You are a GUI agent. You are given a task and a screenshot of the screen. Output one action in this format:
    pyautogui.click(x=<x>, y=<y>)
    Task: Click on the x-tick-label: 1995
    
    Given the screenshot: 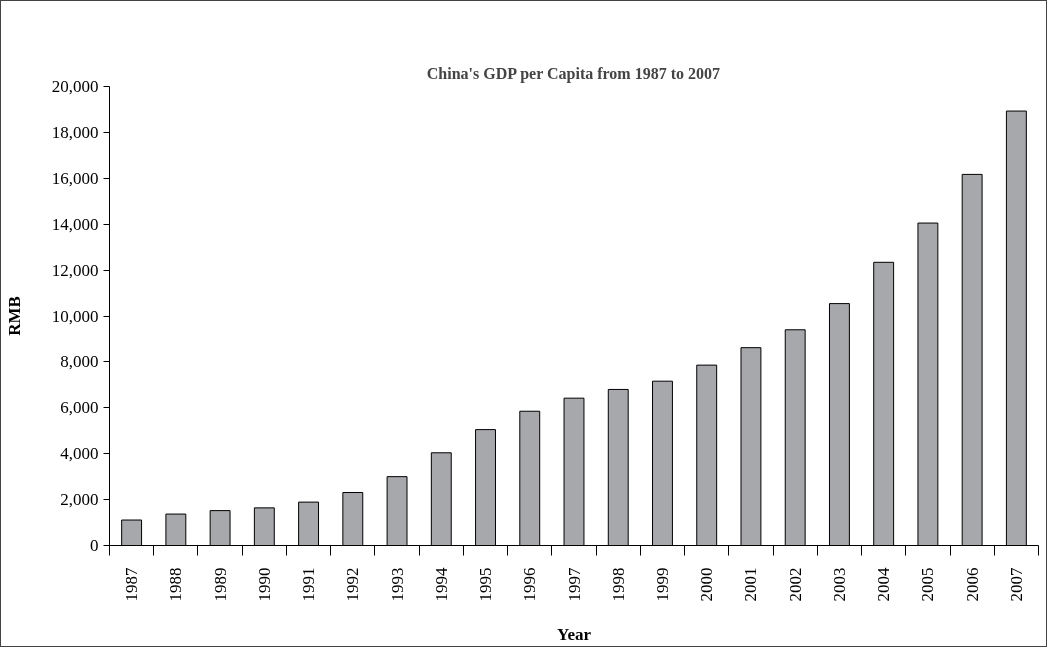 What is the action you would take?
    pyautogui.click(x=486, y=584)
    